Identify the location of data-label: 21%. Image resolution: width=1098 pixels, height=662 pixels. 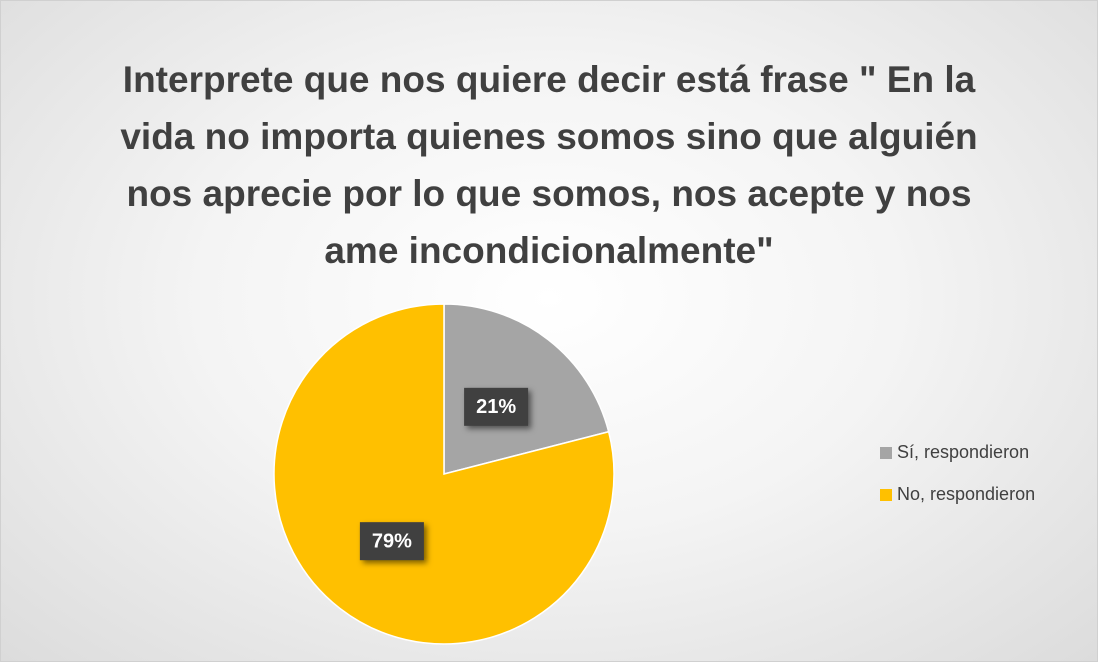
(496, 407).